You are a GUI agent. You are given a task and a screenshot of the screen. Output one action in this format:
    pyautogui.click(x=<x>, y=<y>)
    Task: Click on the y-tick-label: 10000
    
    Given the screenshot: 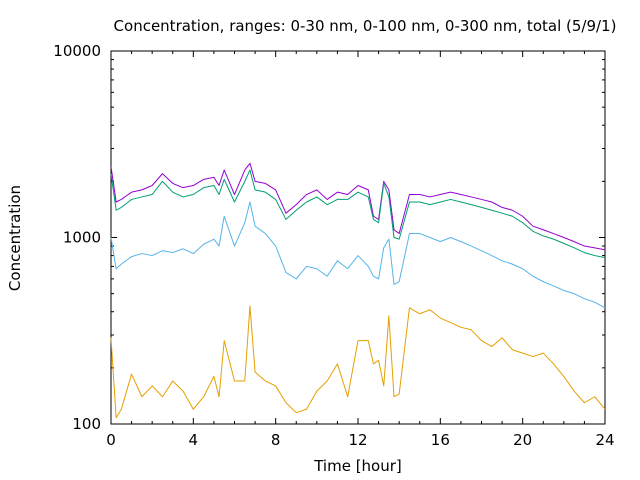 What is the action you would take?
    pyautogui.click(x=77, y=51)
    